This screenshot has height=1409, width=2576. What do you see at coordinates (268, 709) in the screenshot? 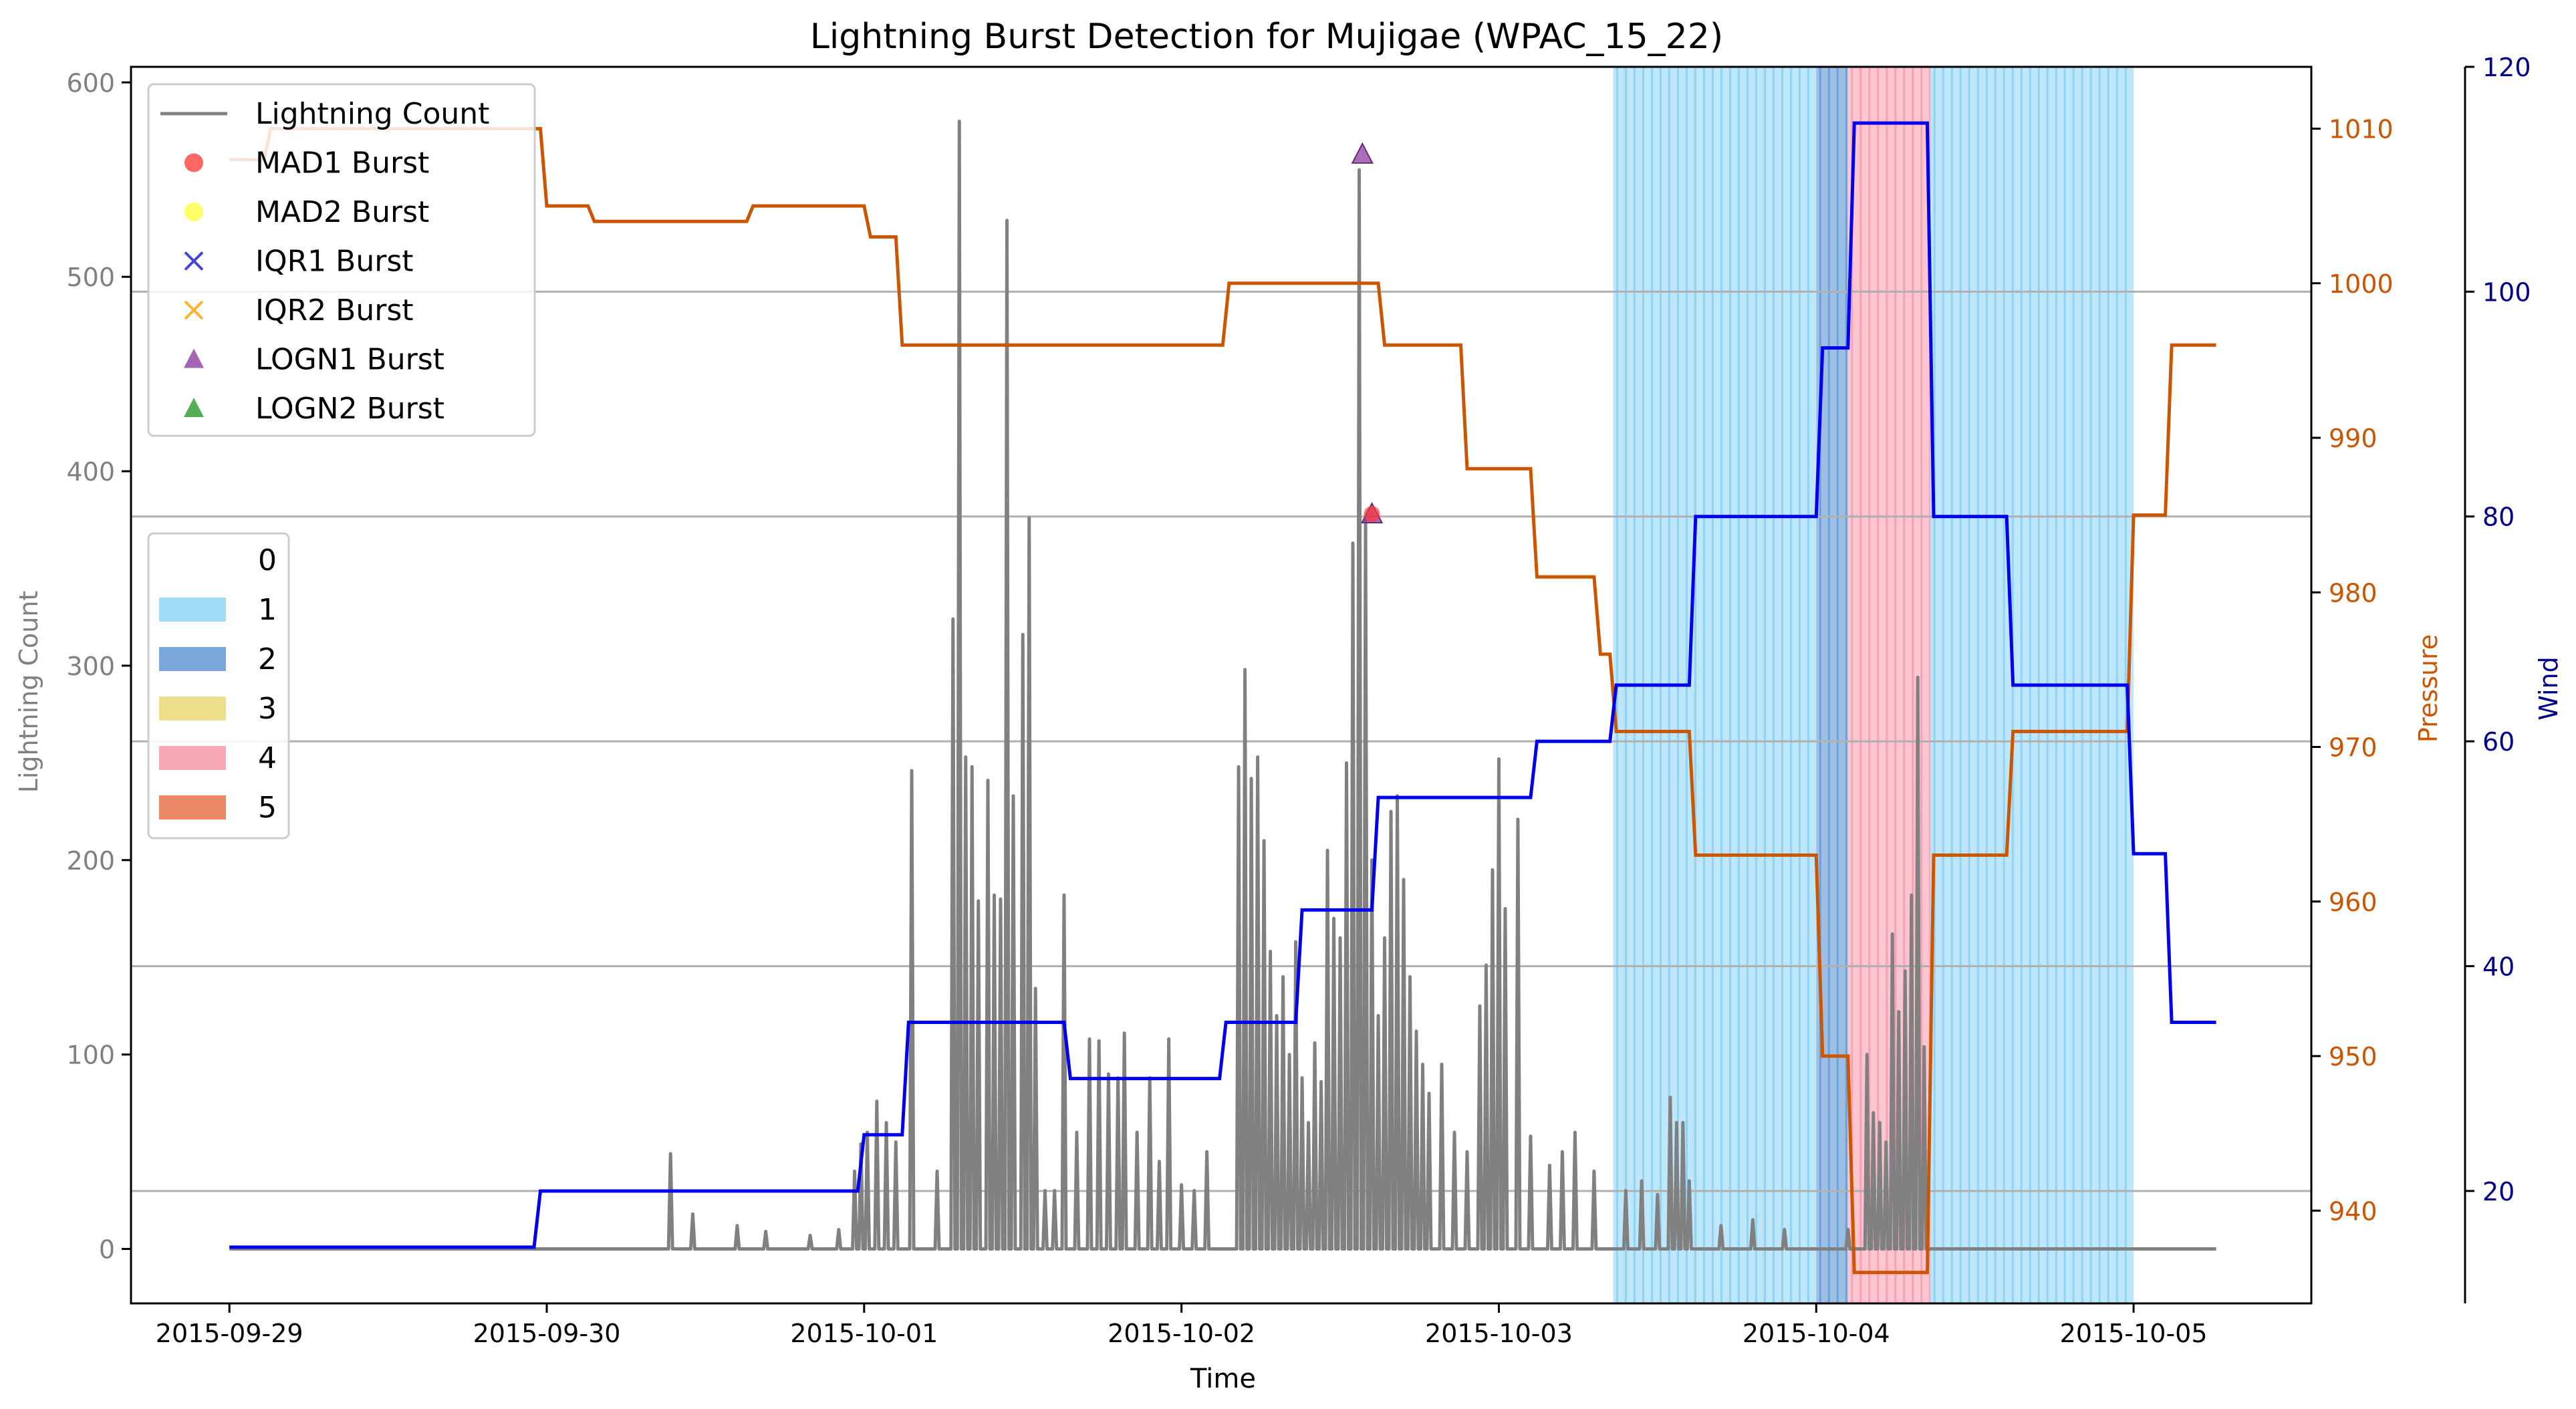
I see `legend-category-label: 3` at bounding box center [268, 709].